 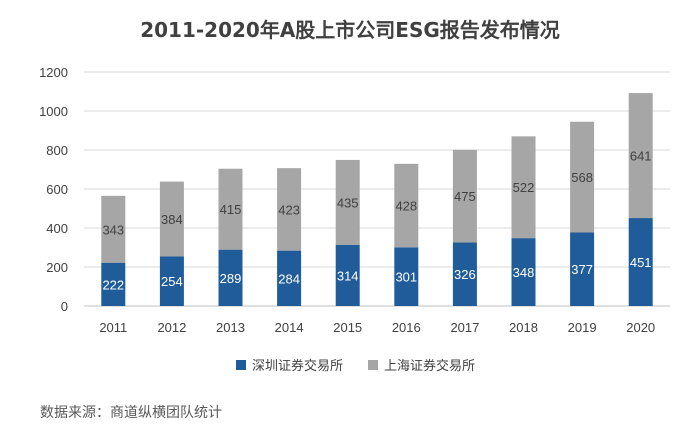 I want to click on data-label: 222, so click(x=113, y=284).